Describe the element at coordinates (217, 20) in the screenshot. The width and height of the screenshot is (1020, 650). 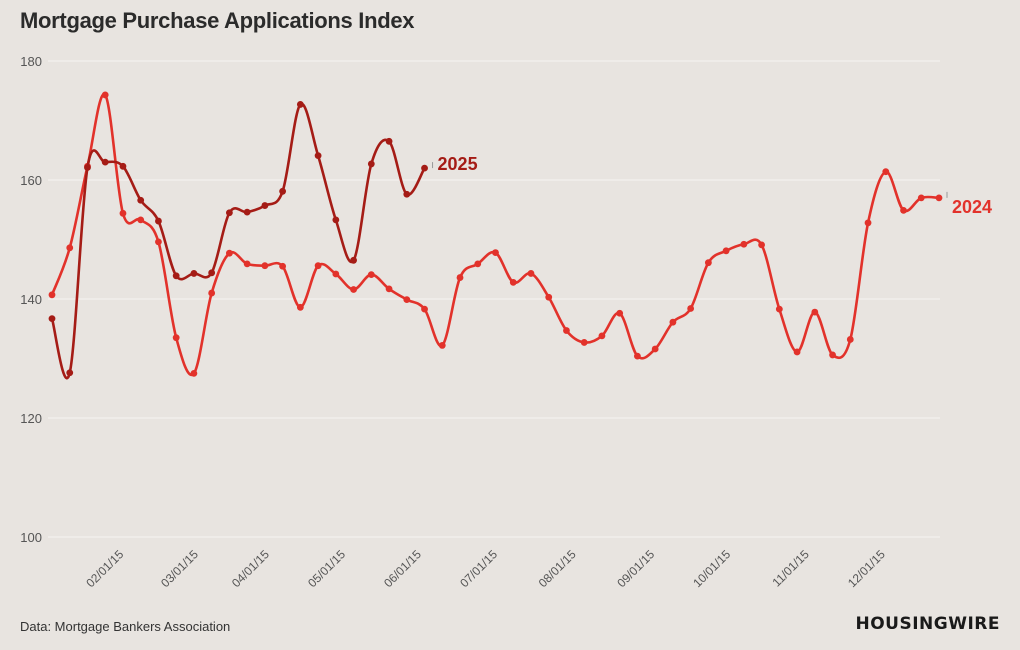
I see `chart-title: Mortgage Purchase Applications Index` at that location.